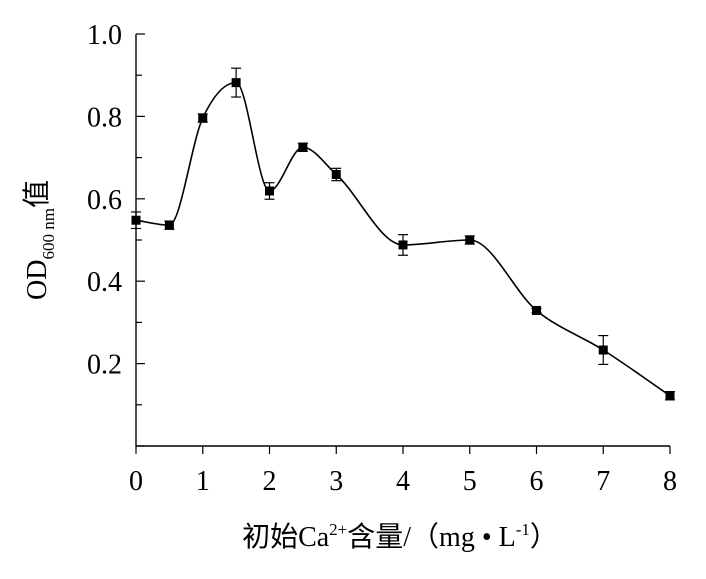 This screenshot has height=579, width=706. I want to click on x-tick-label: 3, so click(336, 481).